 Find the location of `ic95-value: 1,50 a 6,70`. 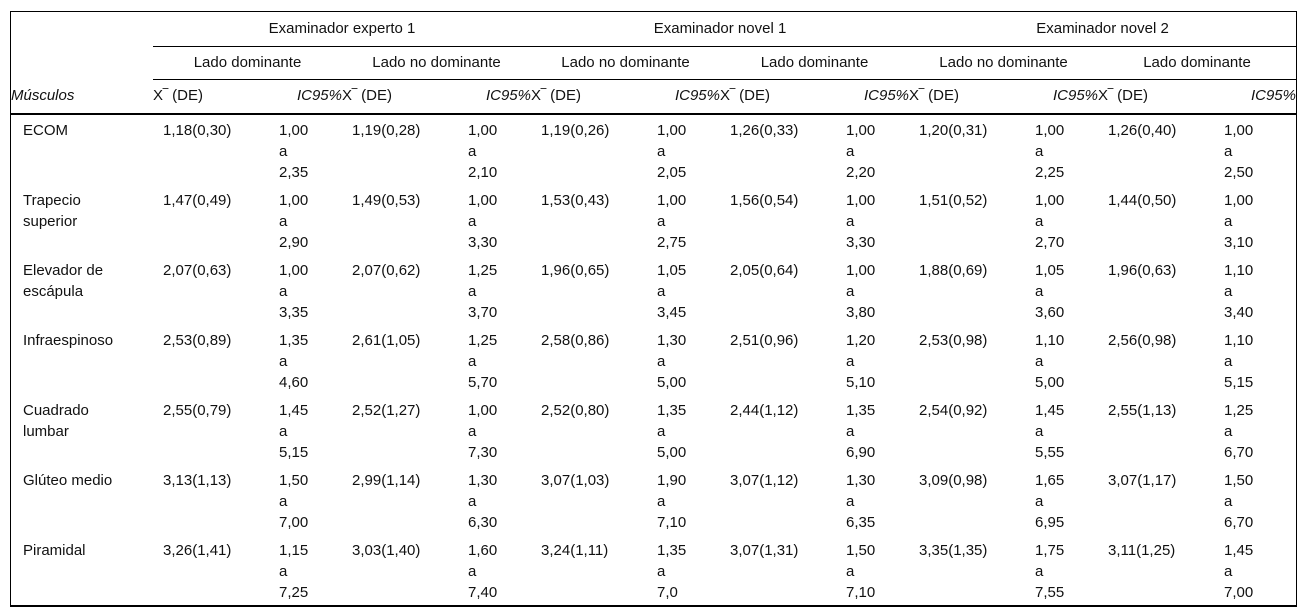

ic95-value: 1,50 a 6,70 is located at coordinates (1239, 501).